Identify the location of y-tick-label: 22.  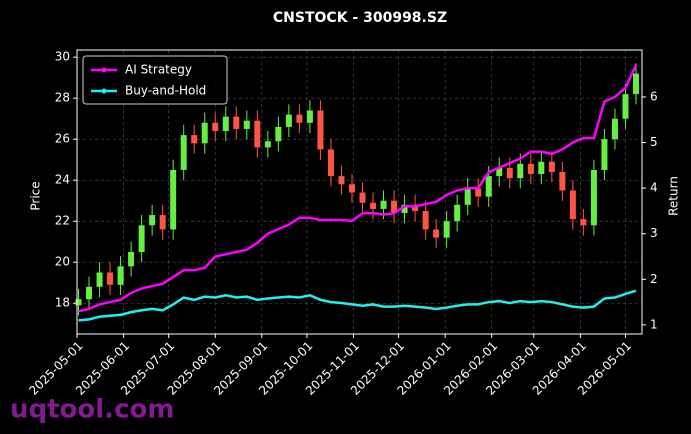
(62, 221).